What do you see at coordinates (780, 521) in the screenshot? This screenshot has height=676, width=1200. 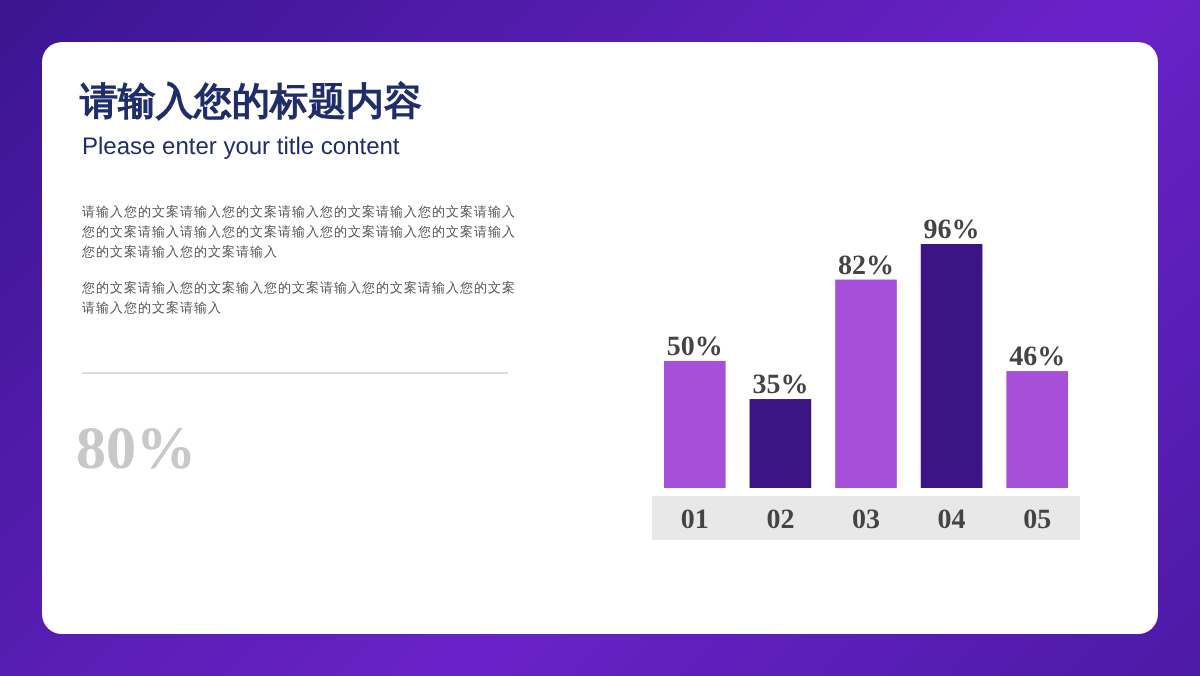 I see `x-tick-label: 02` at bounding box center [780, 521].